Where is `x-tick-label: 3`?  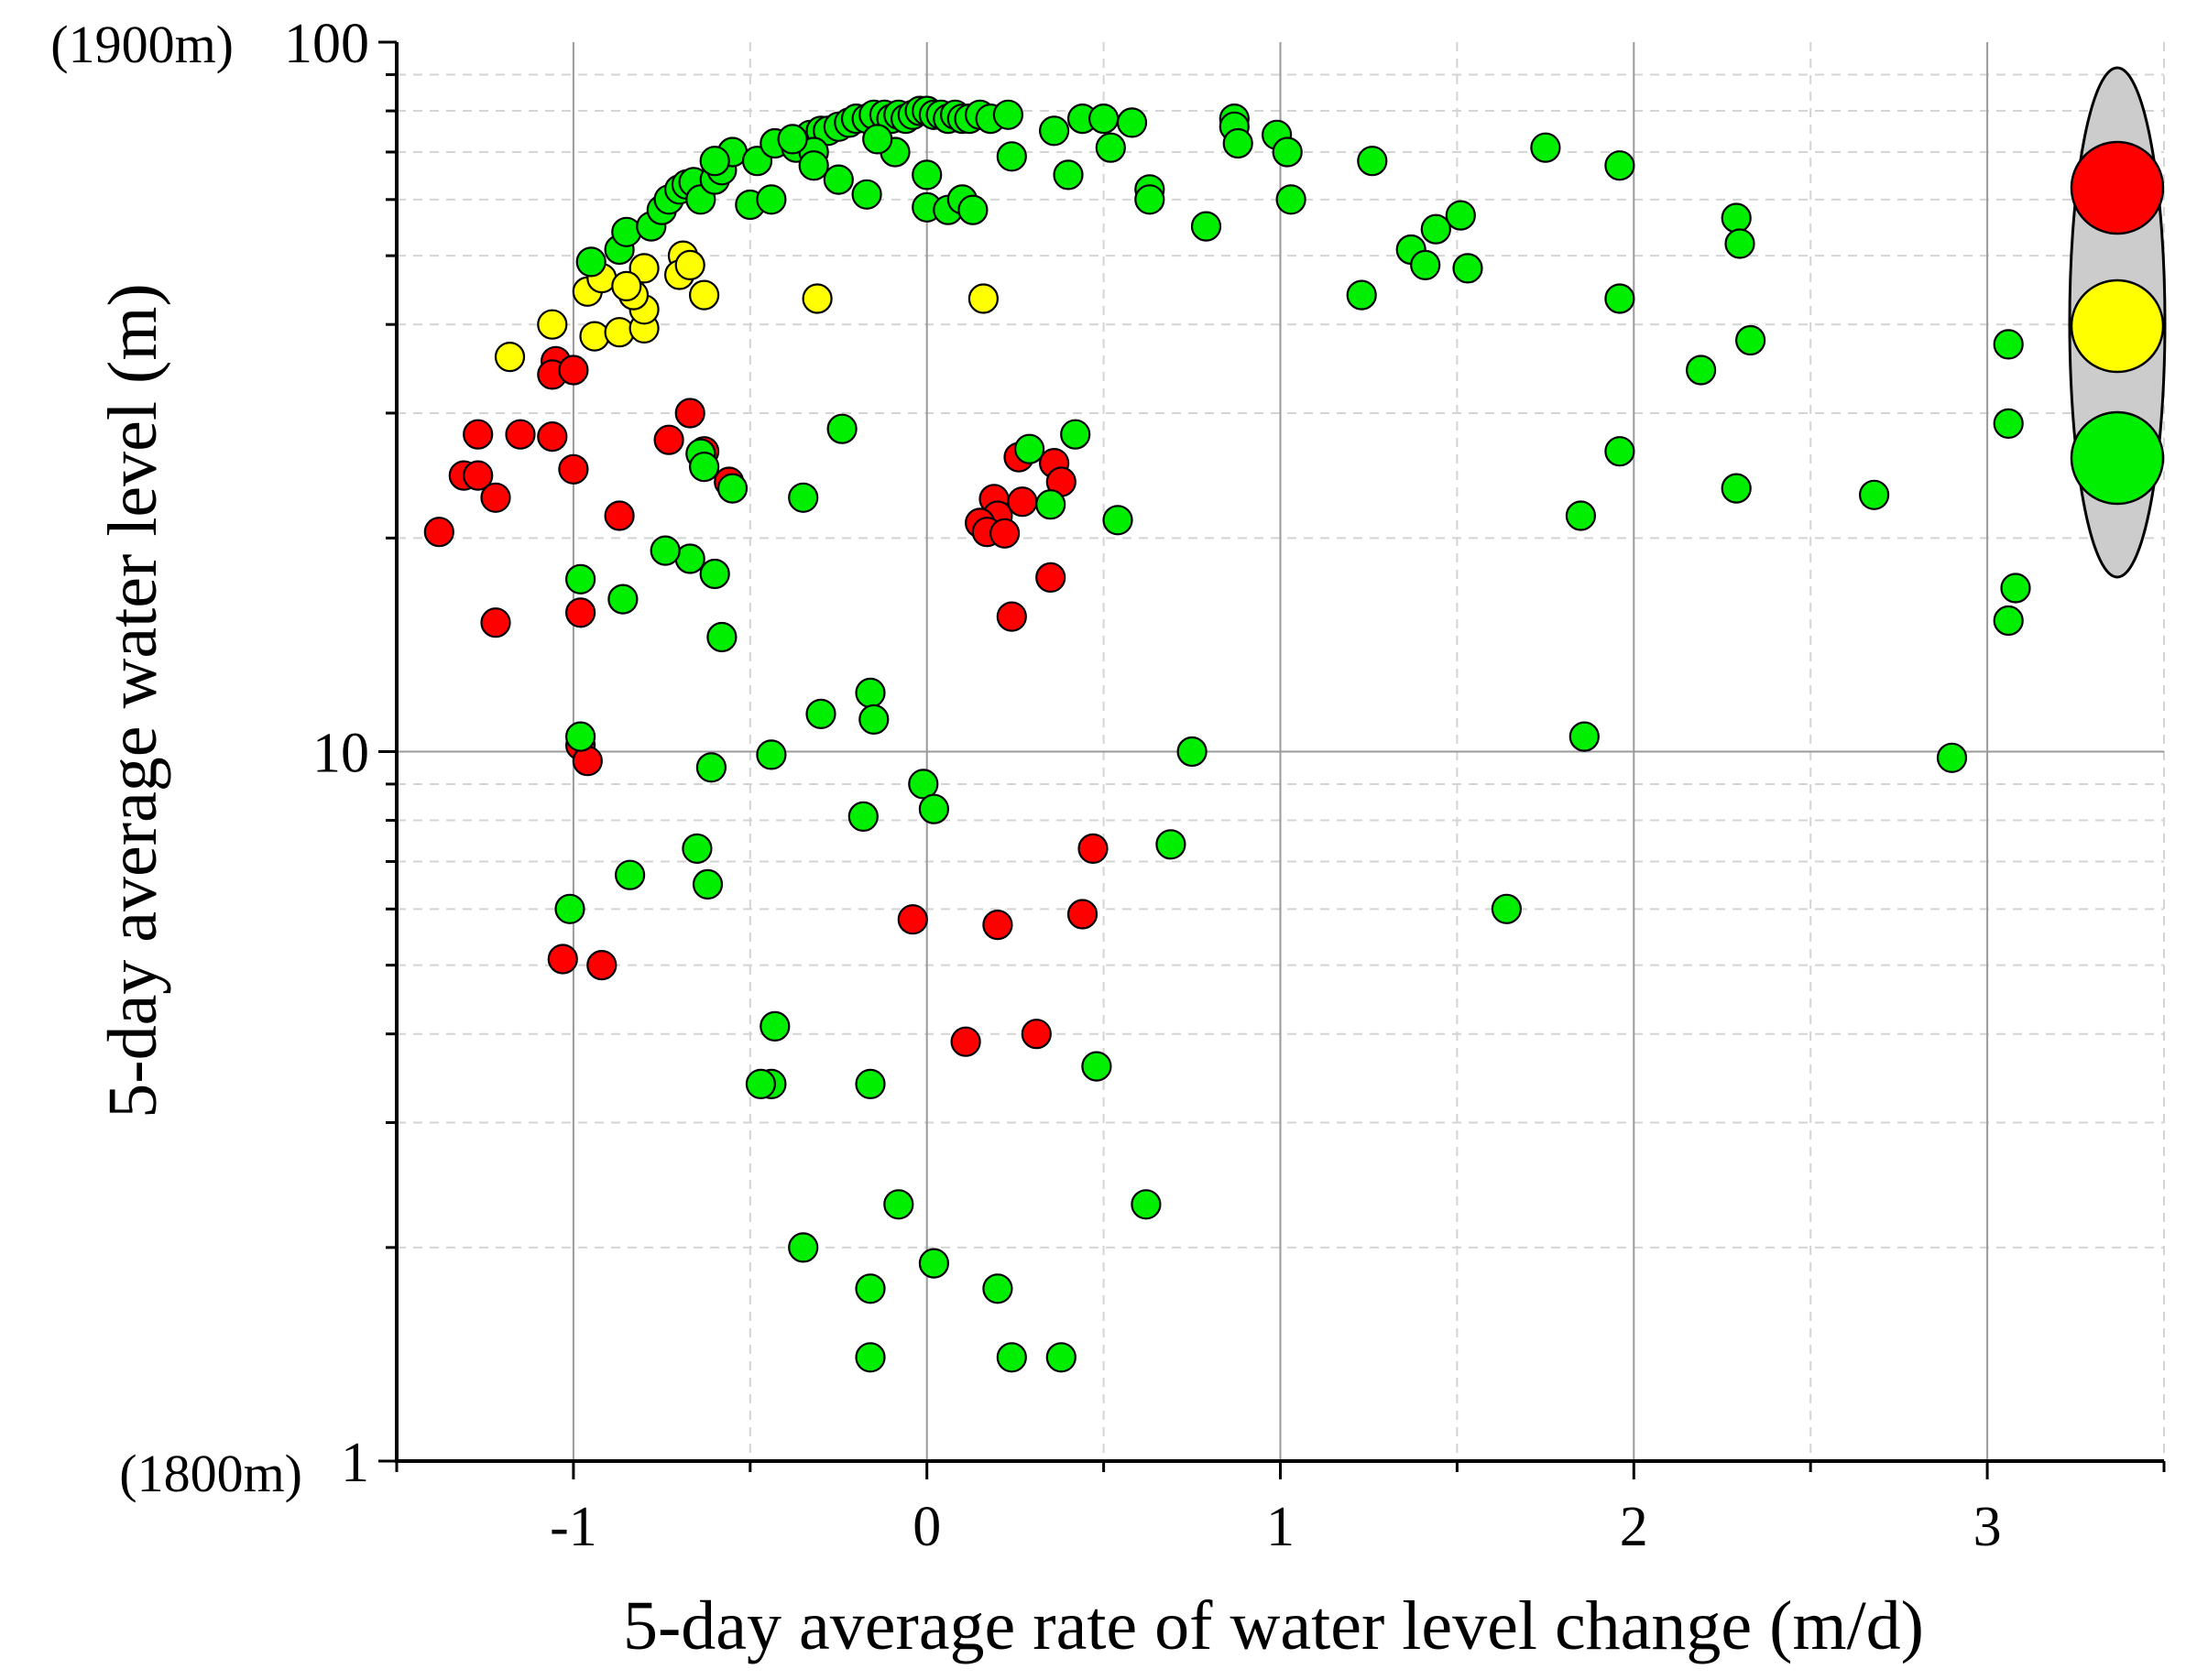
x-tick-label: 3 is located at coordinates (1987, 1527).